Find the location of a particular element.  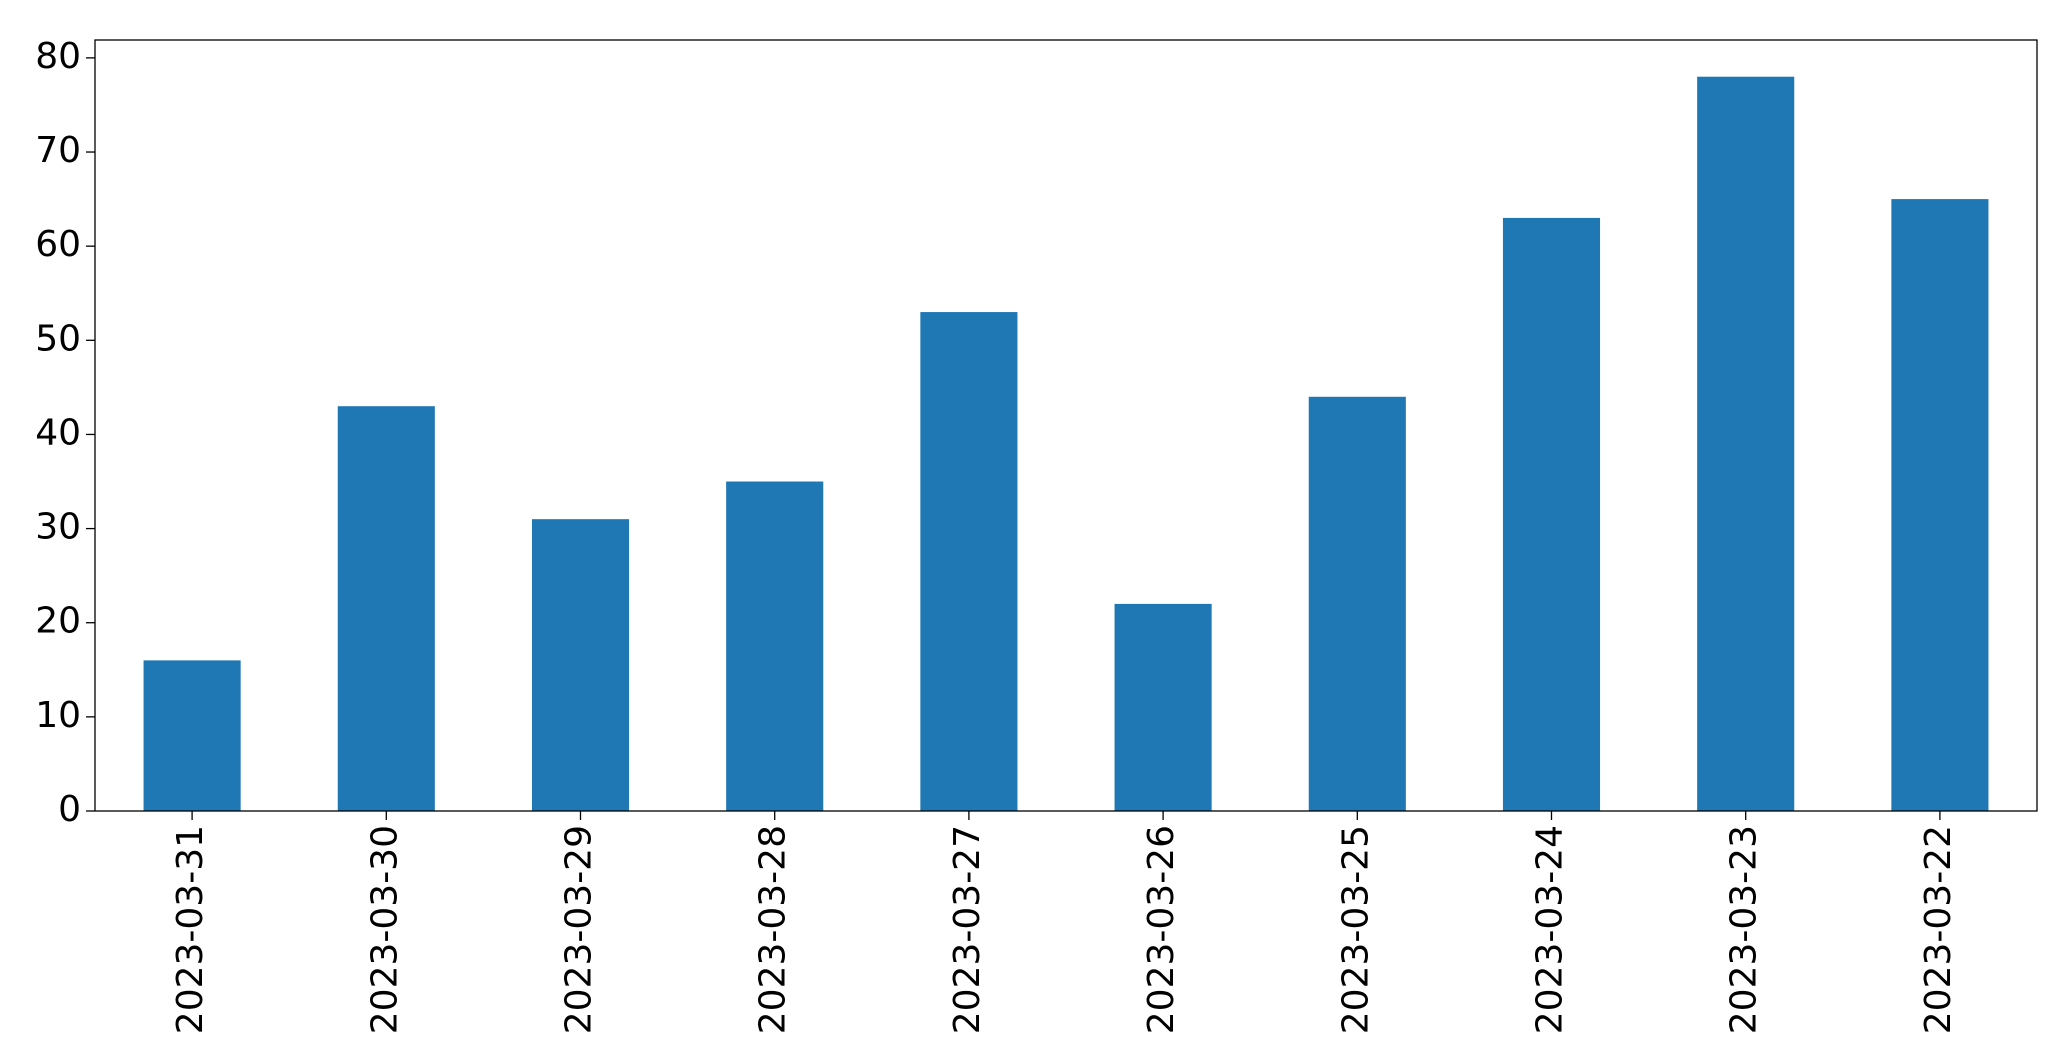

y-tick-label: 80 is located at coordinates (58, 56).